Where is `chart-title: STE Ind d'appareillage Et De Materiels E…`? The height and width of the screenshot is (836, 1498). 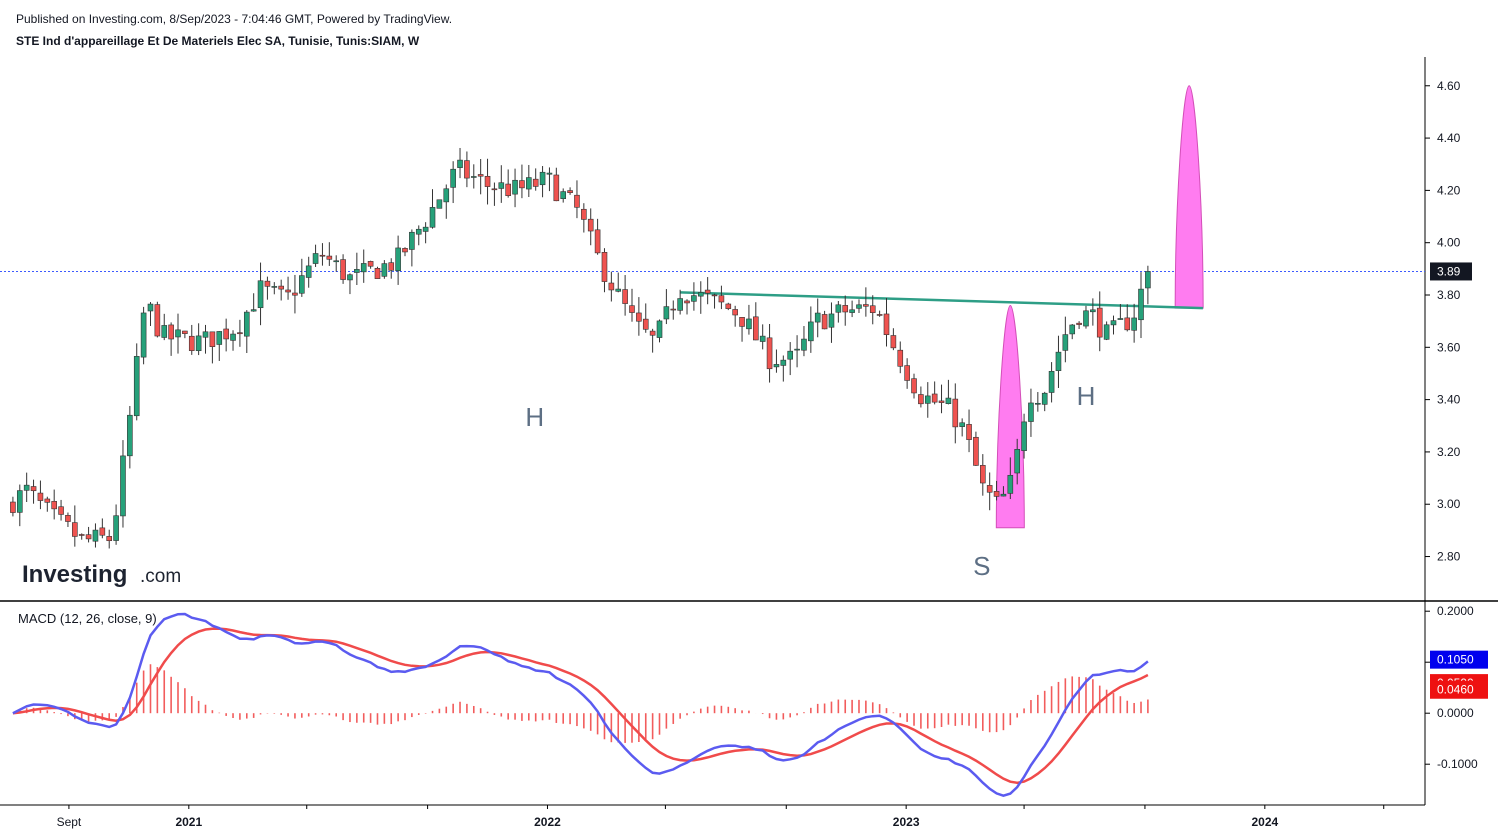 chart-title: STE Ind d'appareillage Et De Materiels E… is located at coordinates (218, 41).